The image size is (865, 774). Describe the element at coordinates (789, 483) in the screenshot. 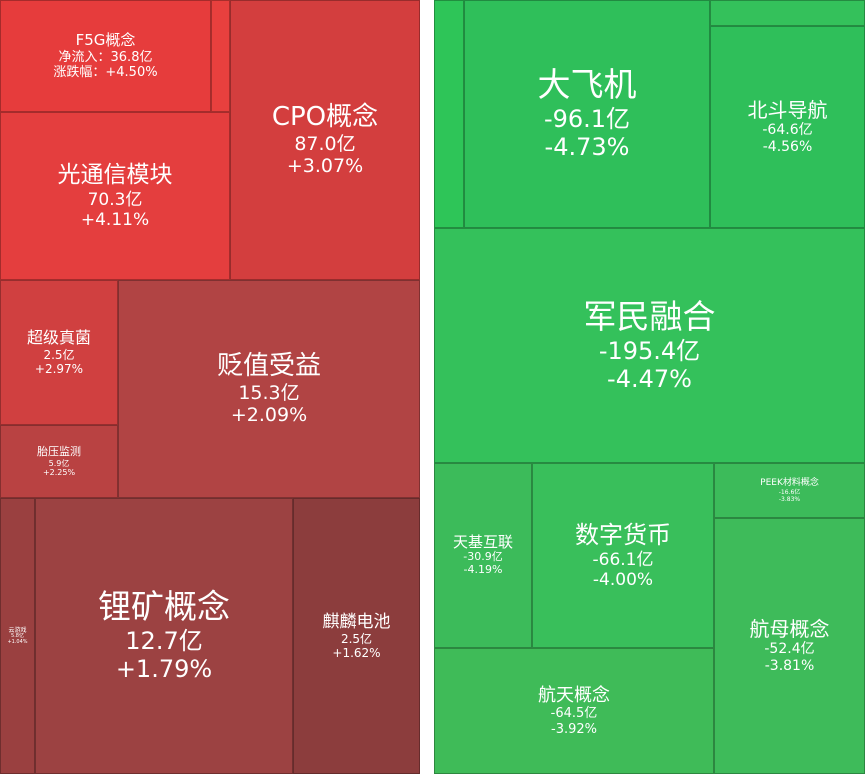

I see `tile-name: PEEK材料概念` at that location.